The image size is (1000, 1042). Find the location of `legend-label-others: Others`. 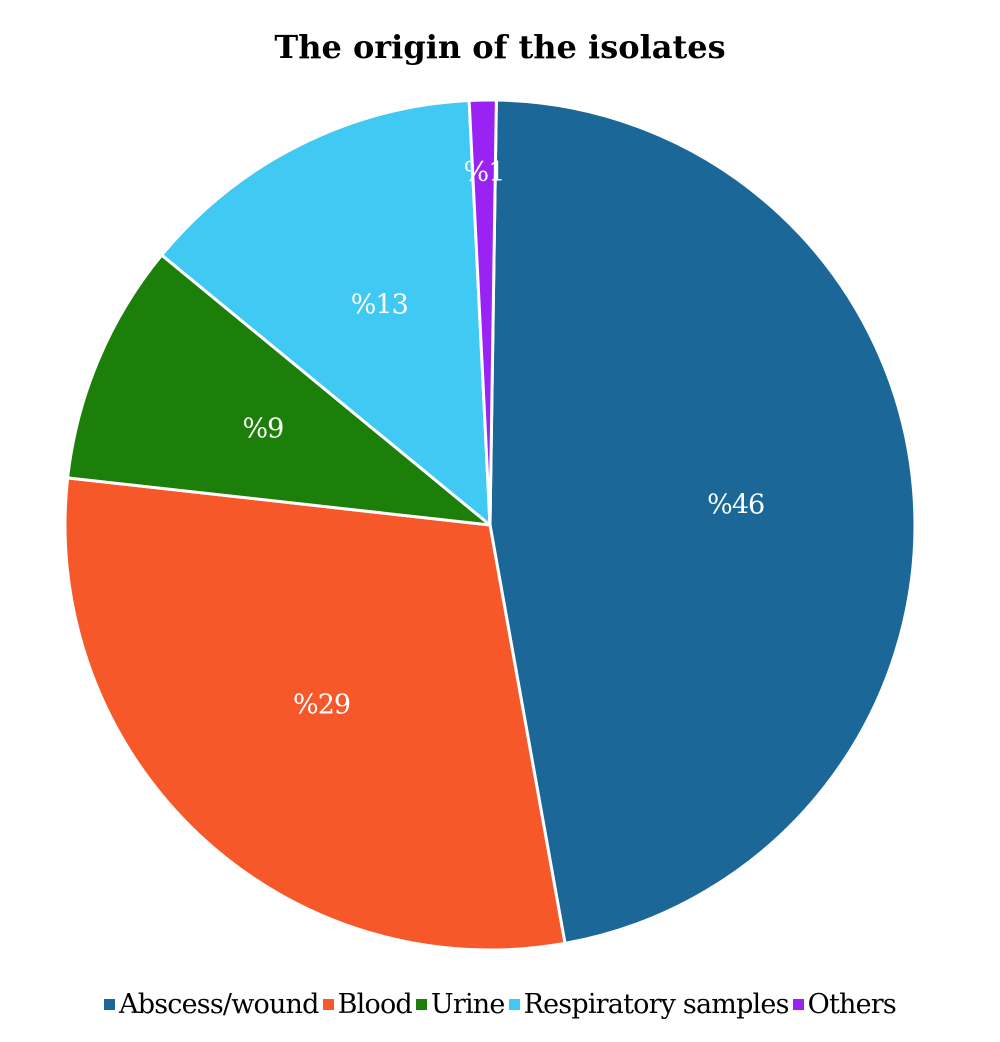

legend-label-others: Others is located at coordinates (852, 1004).